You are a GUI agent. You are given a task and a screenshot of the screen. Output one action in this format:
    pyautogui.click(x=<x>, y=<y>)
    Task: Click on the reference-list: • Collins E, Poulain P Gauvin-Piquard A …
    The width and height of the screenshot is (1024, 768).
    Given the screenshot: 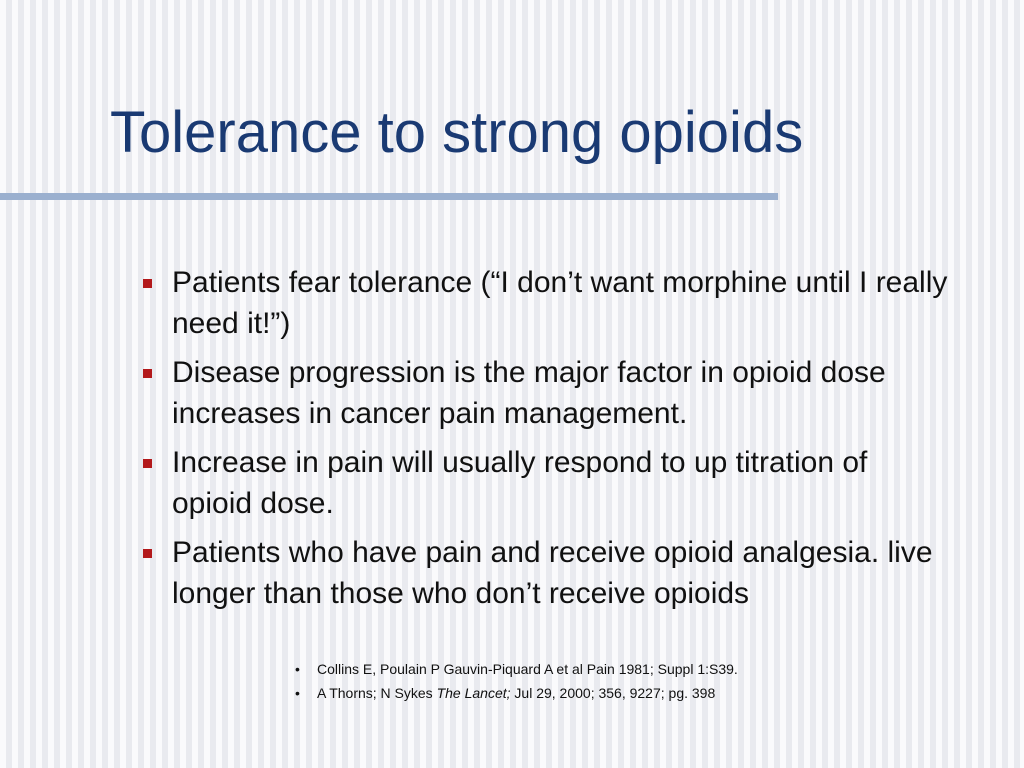 What is the action you would take?
    pyautogui.click(x=516, y=681)
    